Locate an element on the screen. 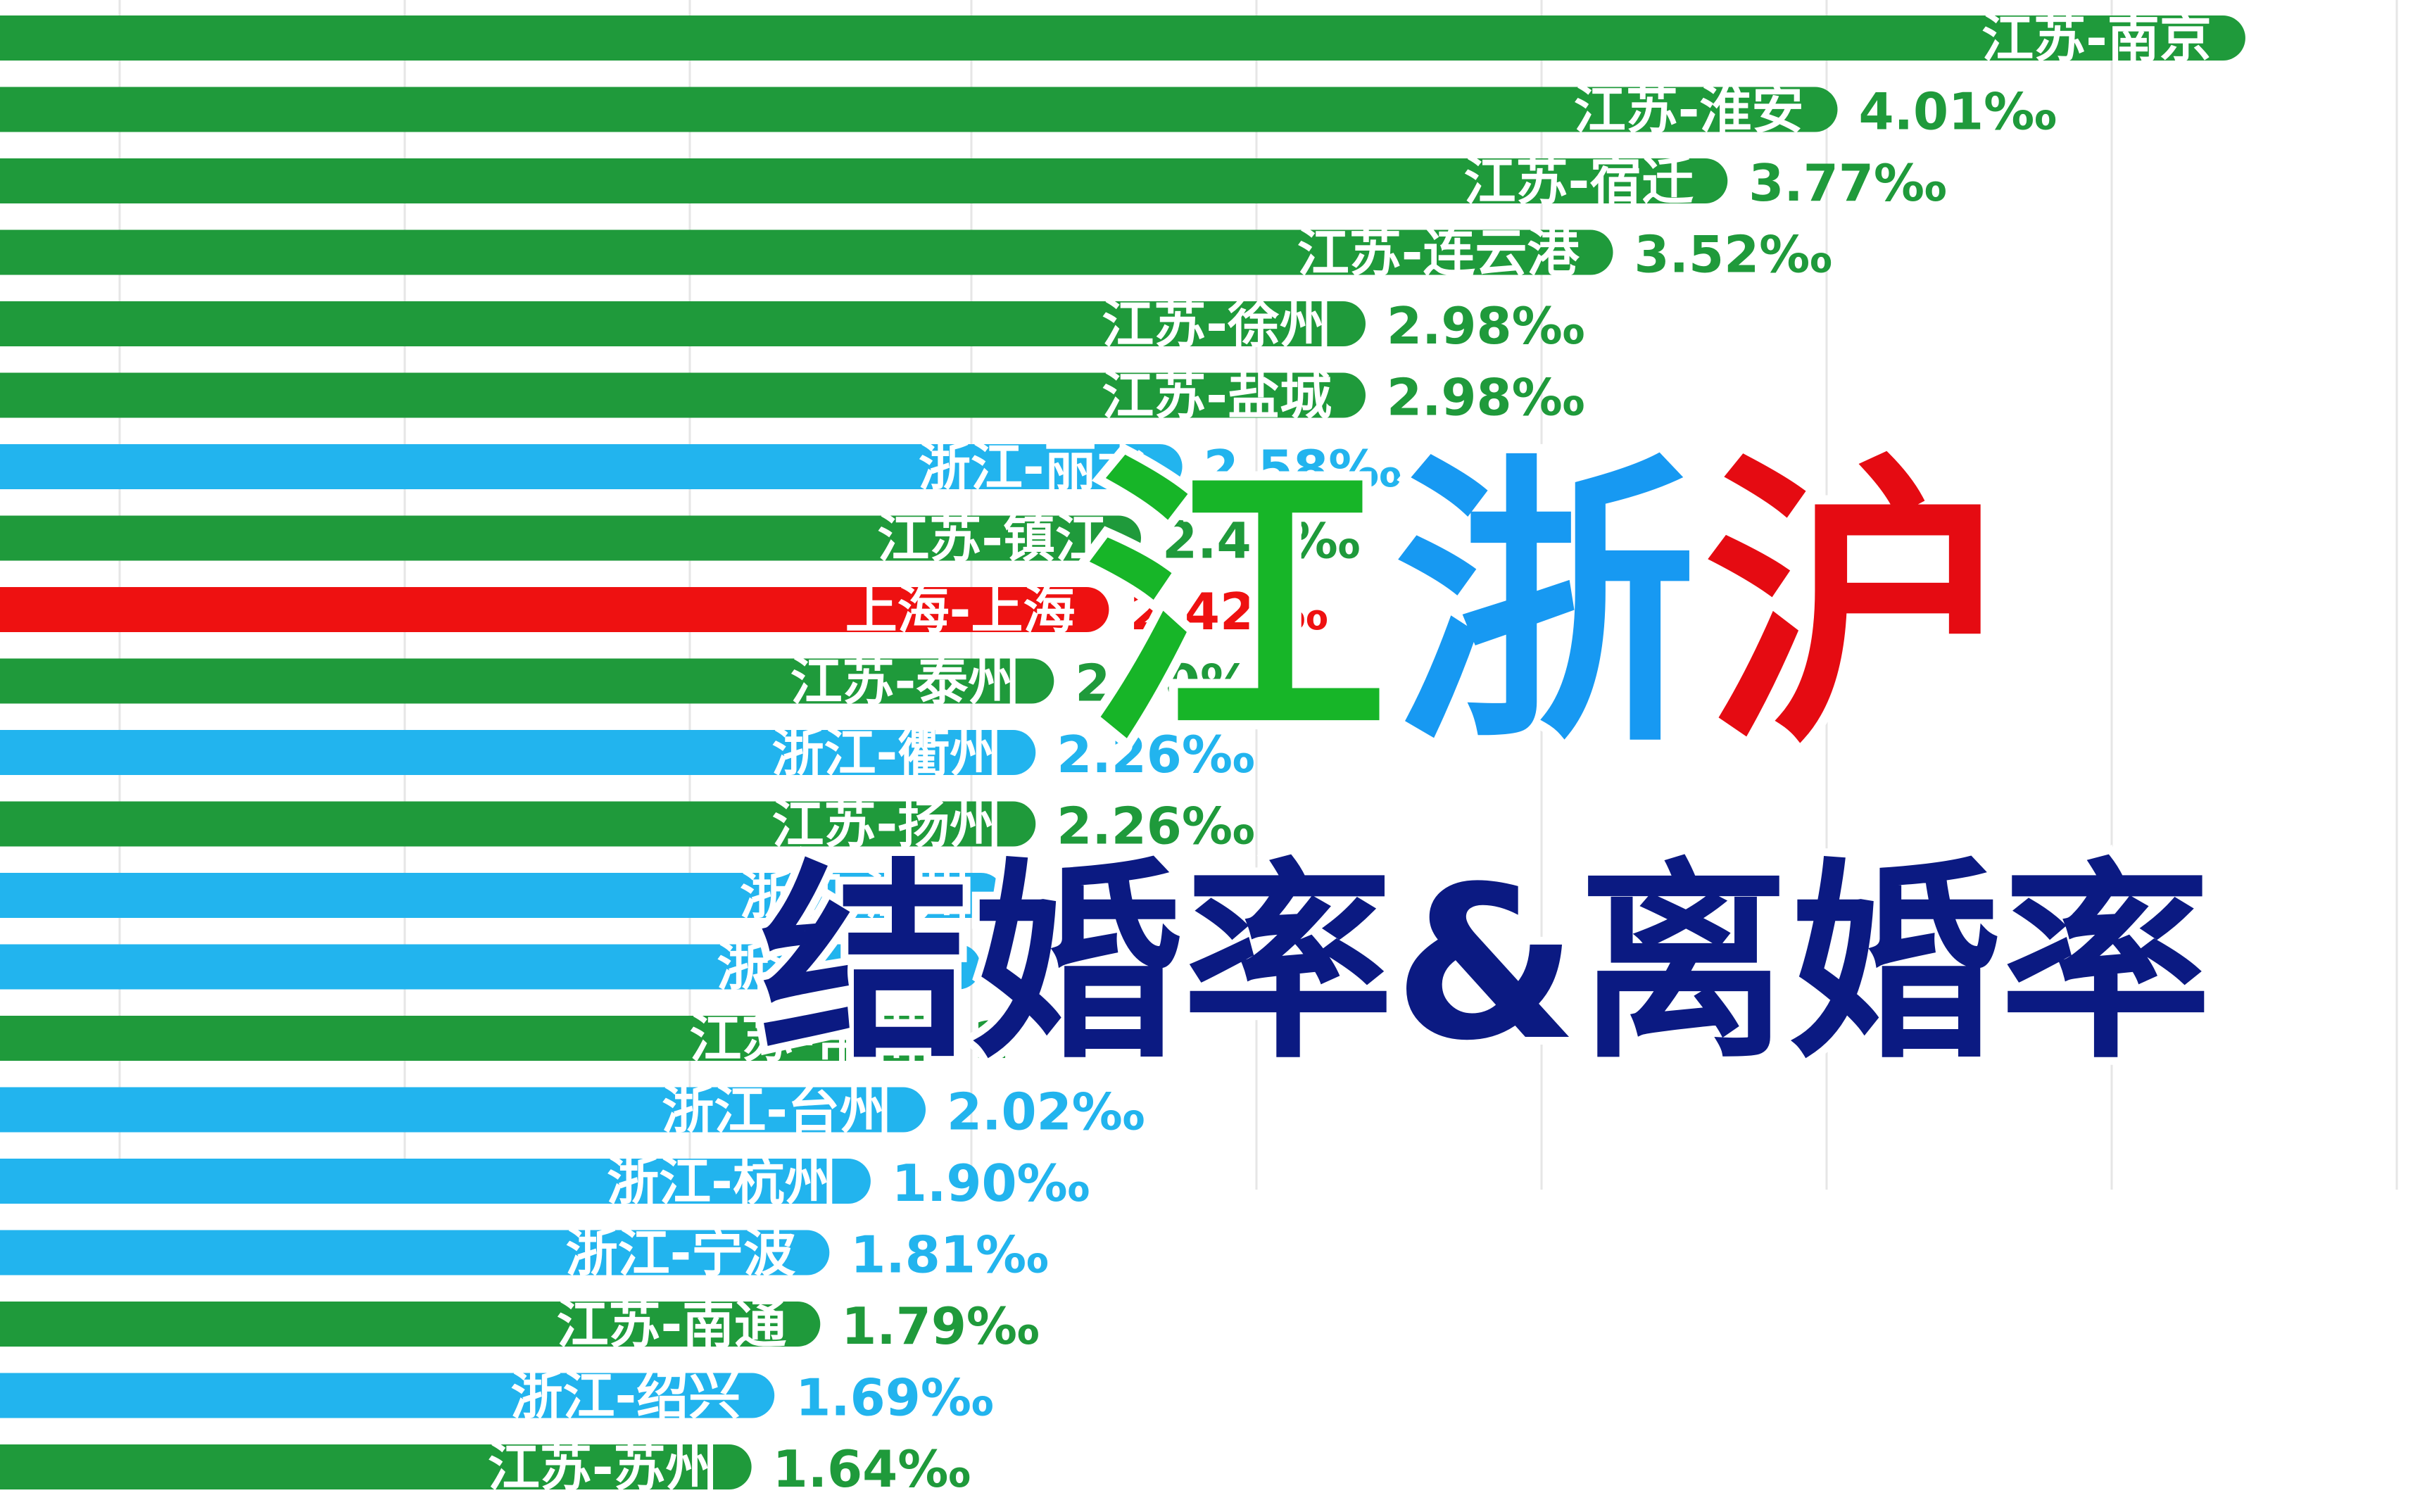 The image size is (2420, 1512). bar-item: 浙江-衢州 2.26‰ is located at coordinates (627, 754).